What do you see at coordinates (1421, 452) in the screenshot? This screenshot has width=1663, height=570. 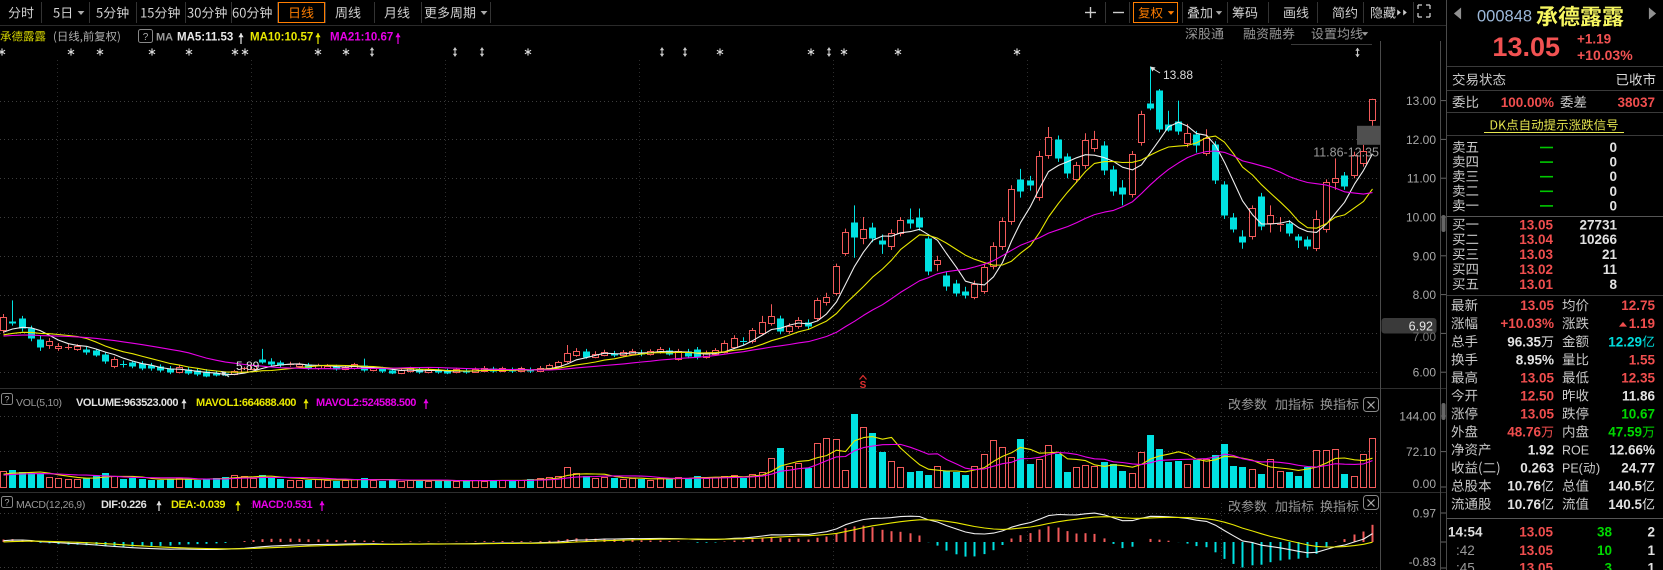 I see `svg-text: 72.10` at bounding box center [1421, 452].